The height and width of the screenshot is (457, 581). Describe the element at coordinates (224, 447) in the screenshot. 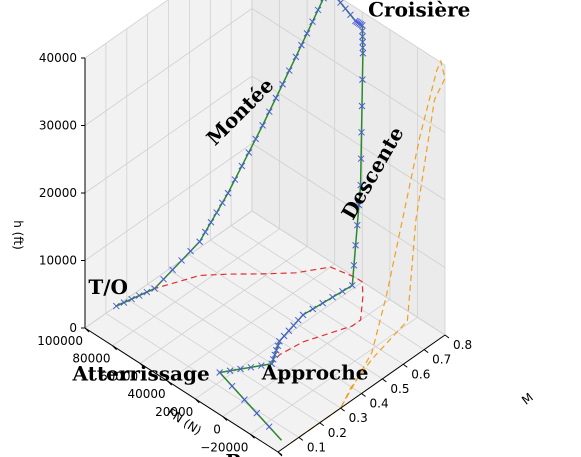

I see `x-tick-label: −20000` at that location.